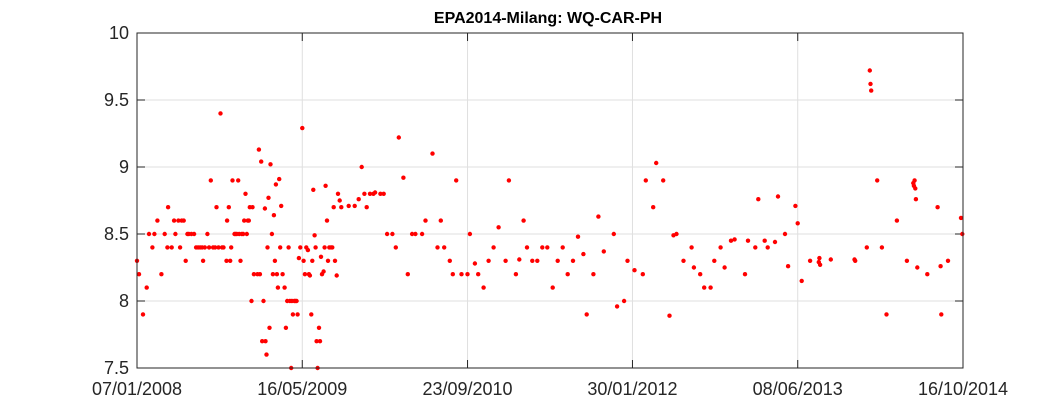  I want to click on x-tick-label: 07/01/2008, so click(137, 389).